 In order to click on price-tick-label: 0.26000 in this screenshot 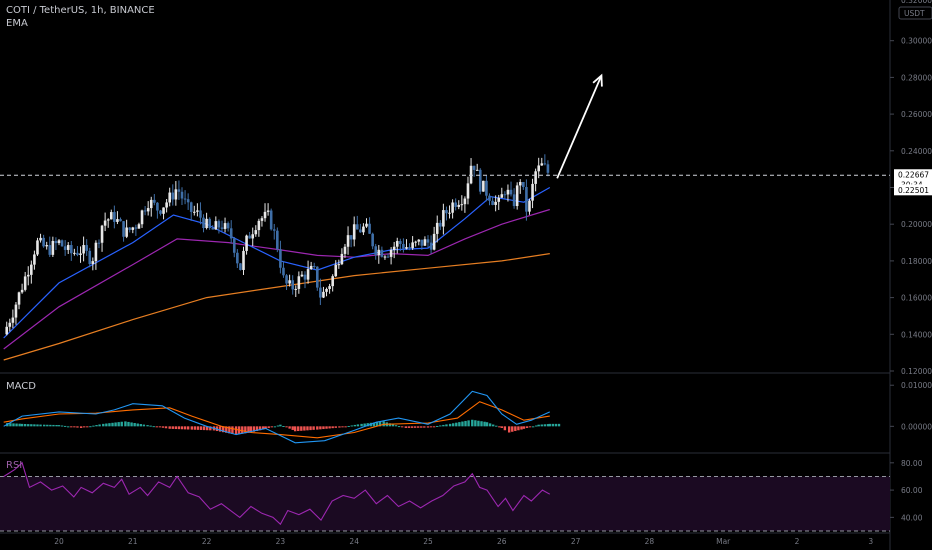, I will do `click(916, 114)`.